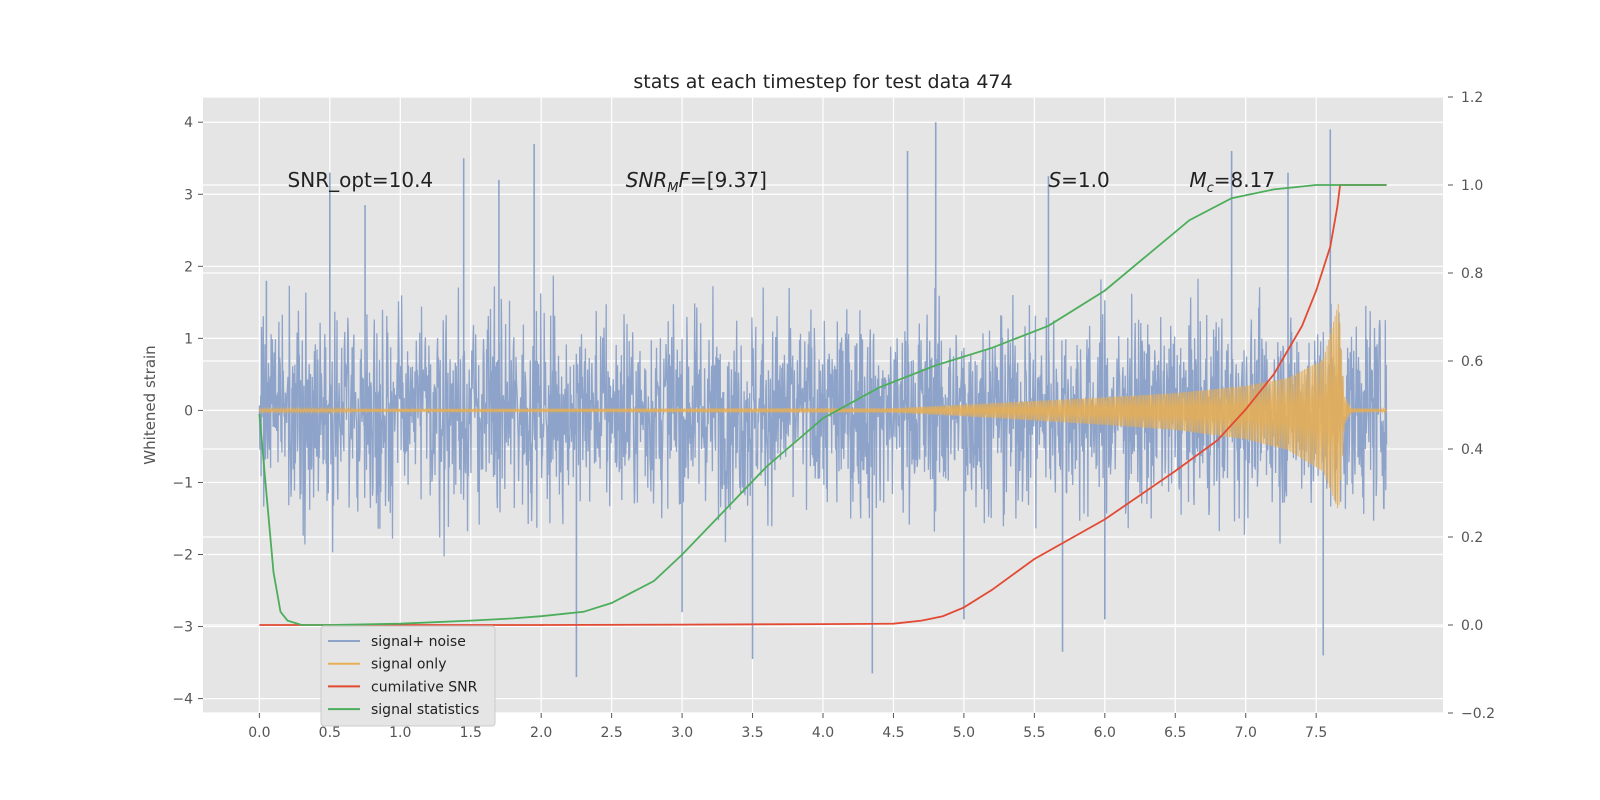  I want to click on y2-tick-label: −0.2, so click(1478, 714).